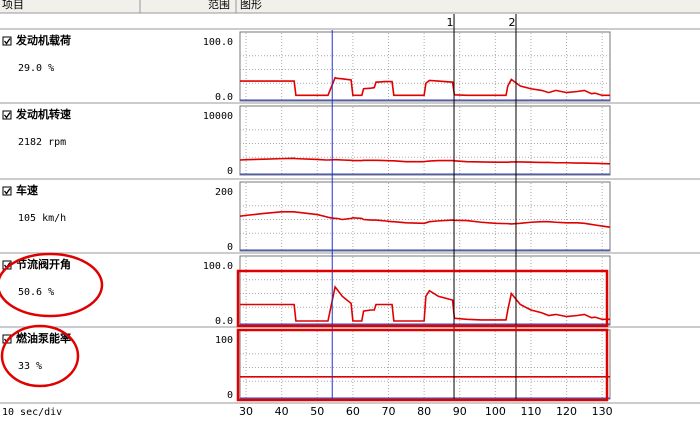 Image resolution: width=700 pixels, height=423 pixels. Describe the element at coordinates (495, 411) in the screenshot. I see `x-tick-label: 100` at that location.